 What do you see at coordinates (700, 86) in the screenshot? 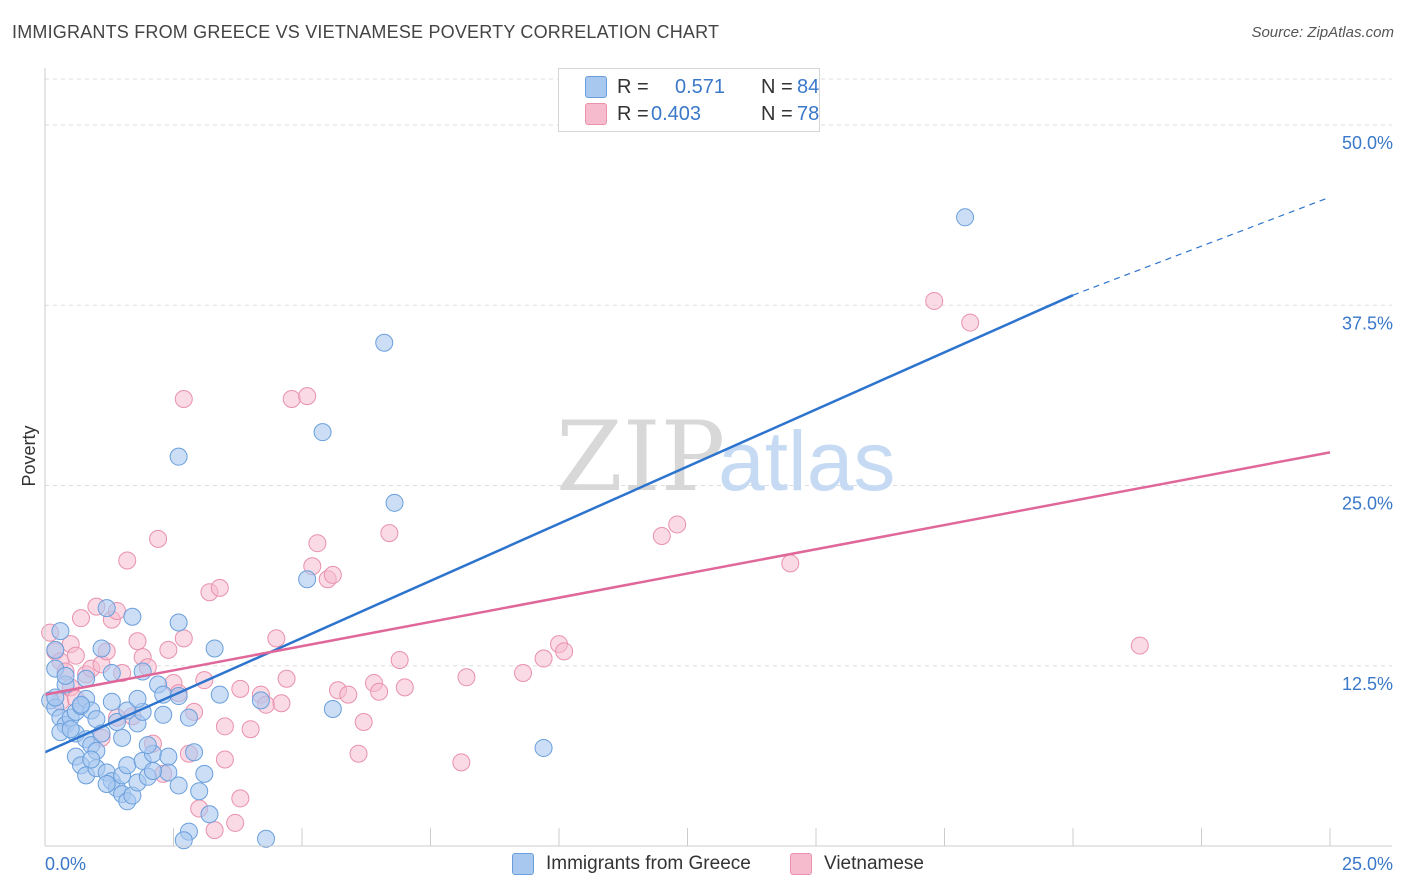
I see `legend-r-value: 0.571` at bounding box center [700, 86].